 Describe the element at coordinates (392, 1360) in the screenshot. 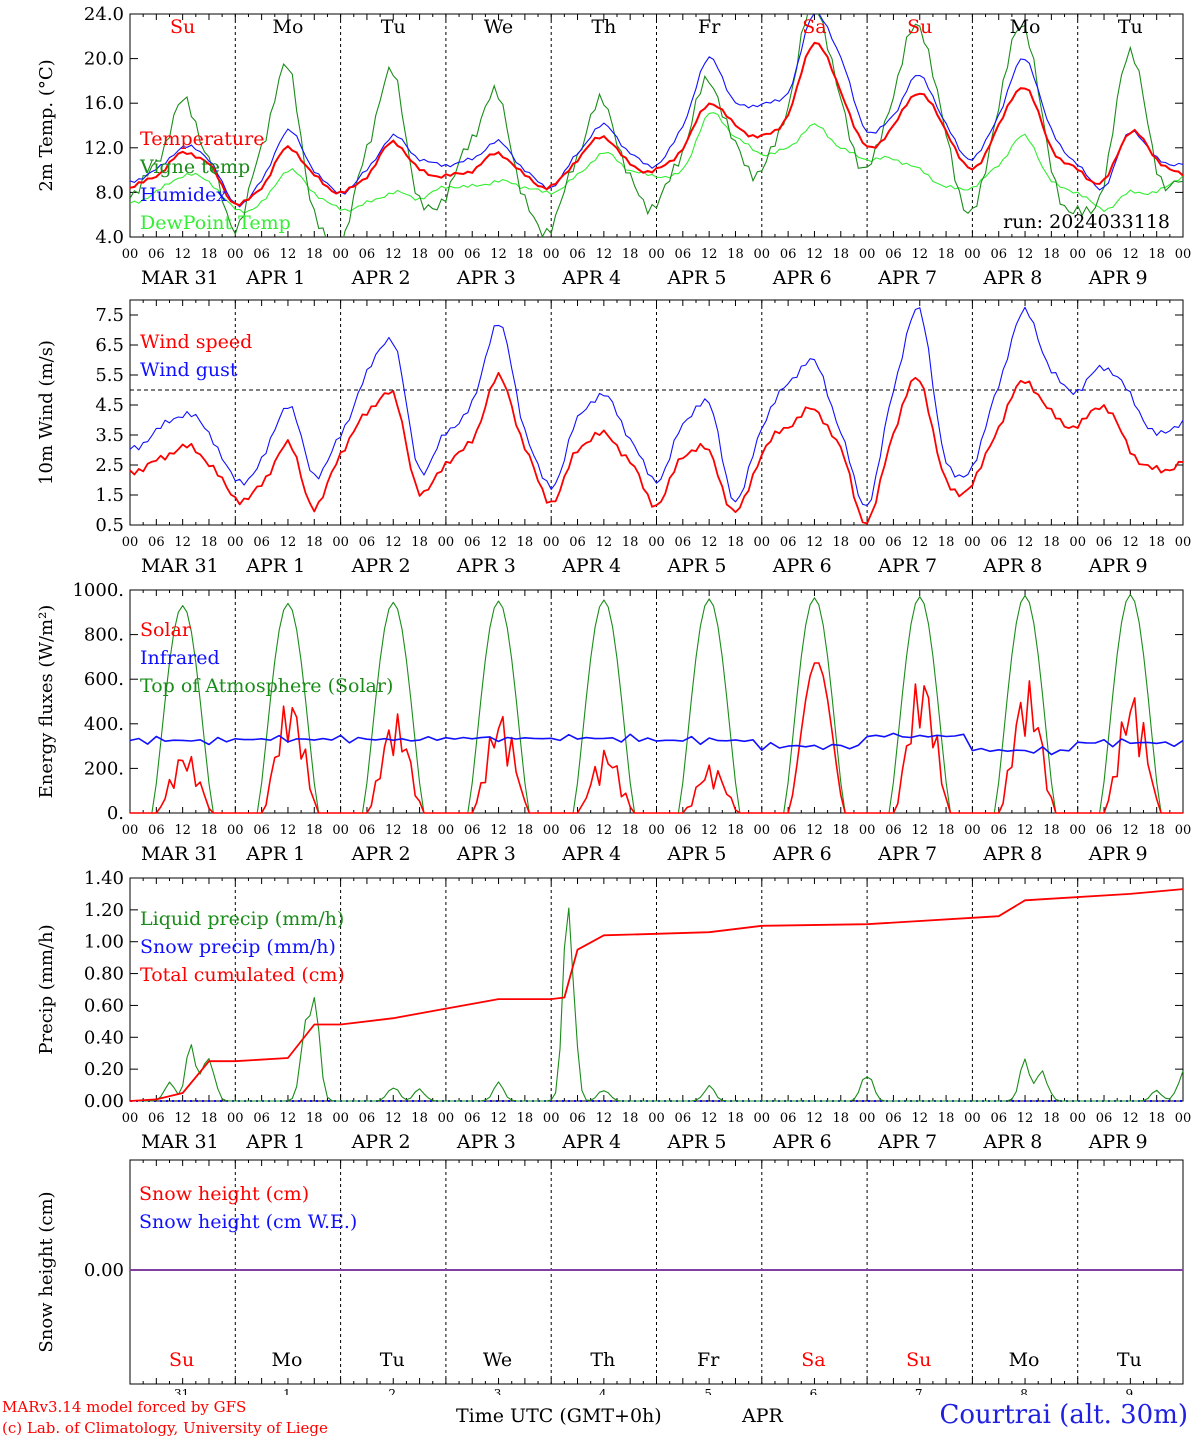

I see `panel-4-day-name: Tu` at that location.